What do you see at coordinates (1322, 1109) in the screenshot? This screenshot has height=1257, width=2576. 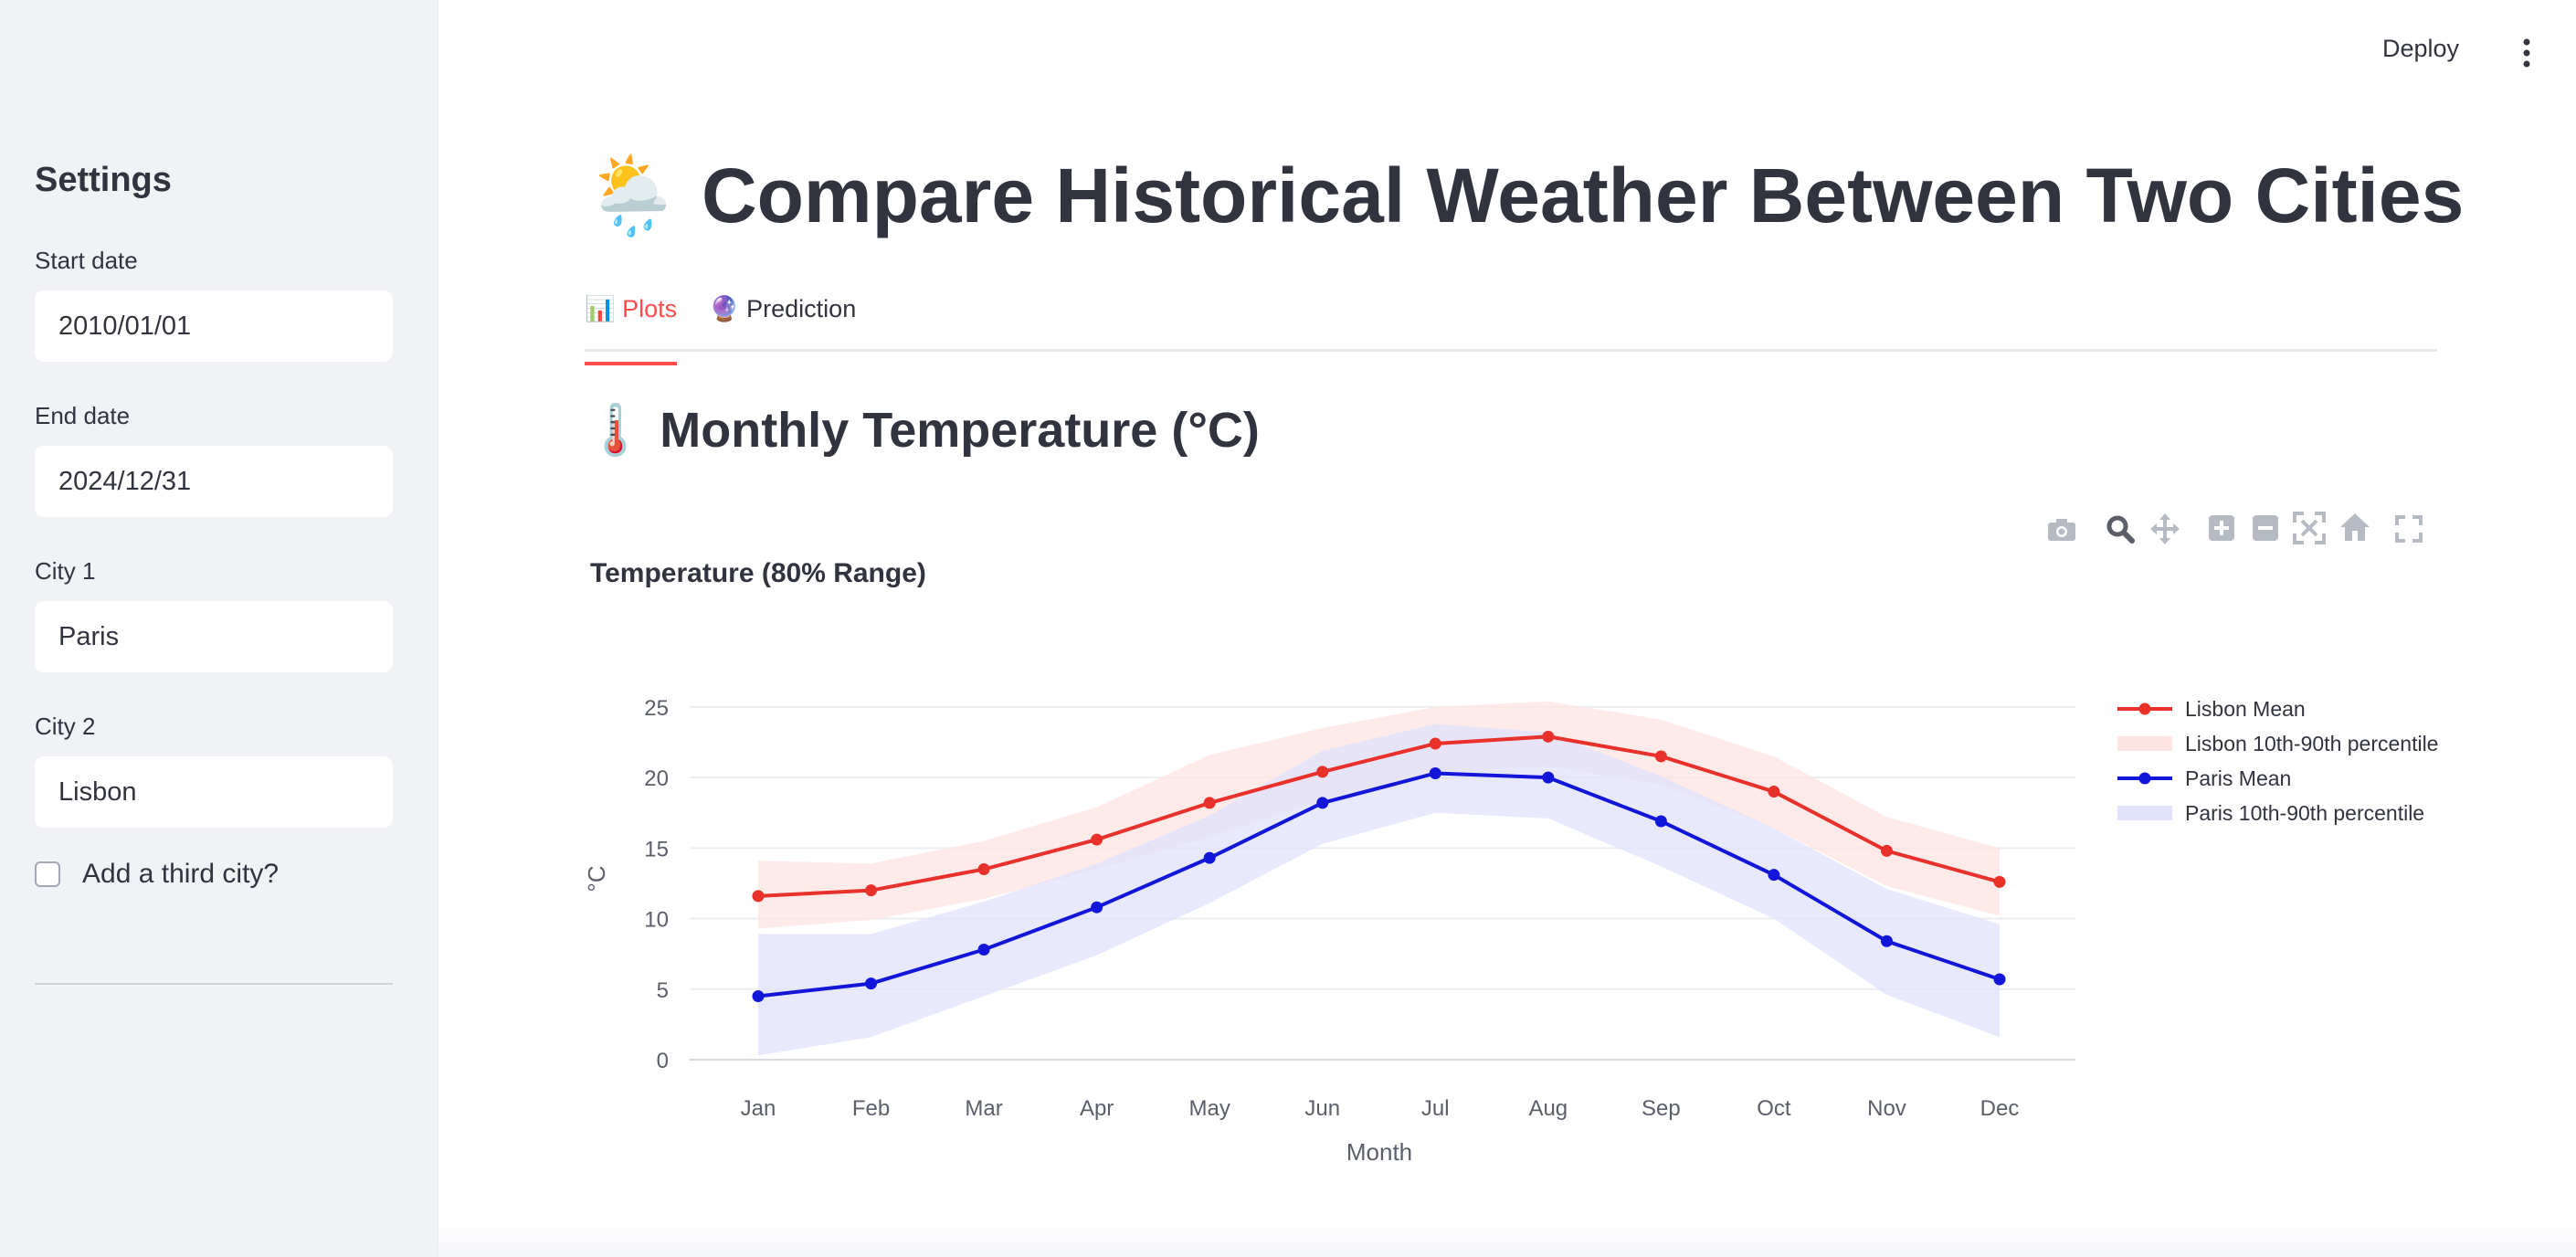 I see `x-tick-label: Jun` at bounding box center [1322, 1109].